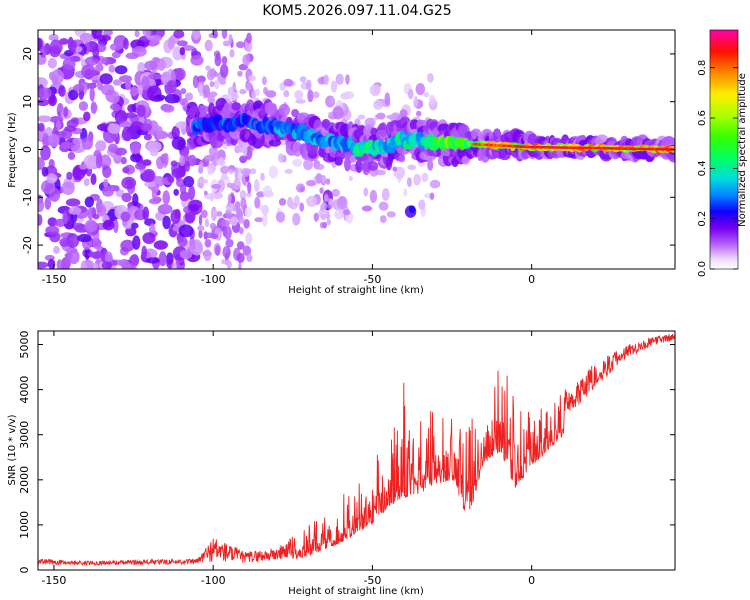 This screenshot has height=600, width=750. Describe the element at coordinates (53, 580) in the screenshot. I see `snr-x-tick-label: -150` at that location.